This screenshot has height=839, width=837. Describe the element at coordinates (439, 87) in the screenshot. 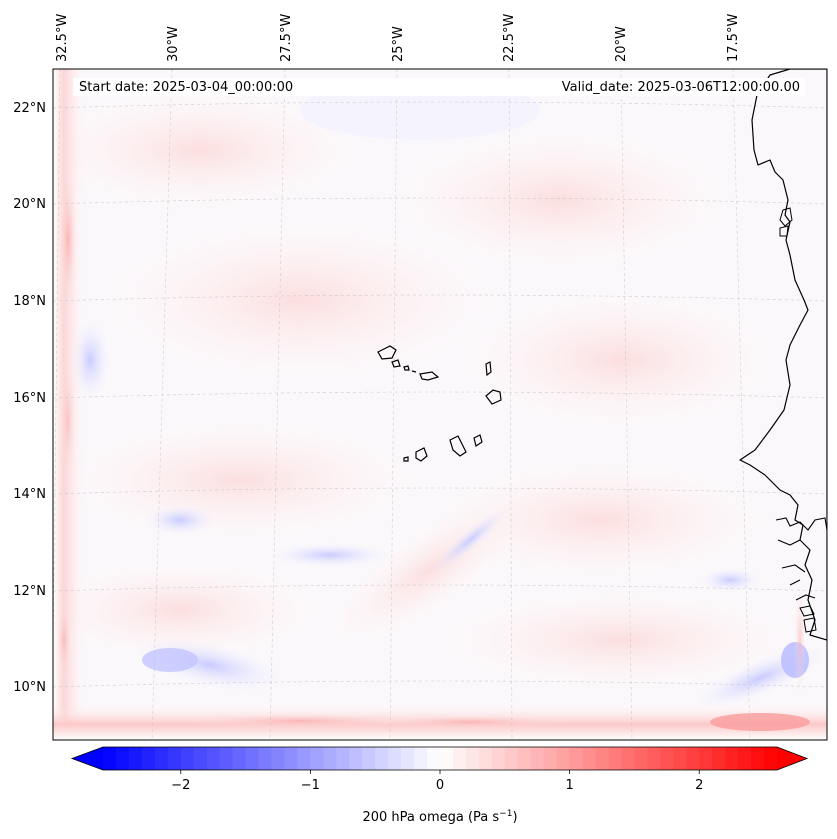

I see `title-strip` at that location.